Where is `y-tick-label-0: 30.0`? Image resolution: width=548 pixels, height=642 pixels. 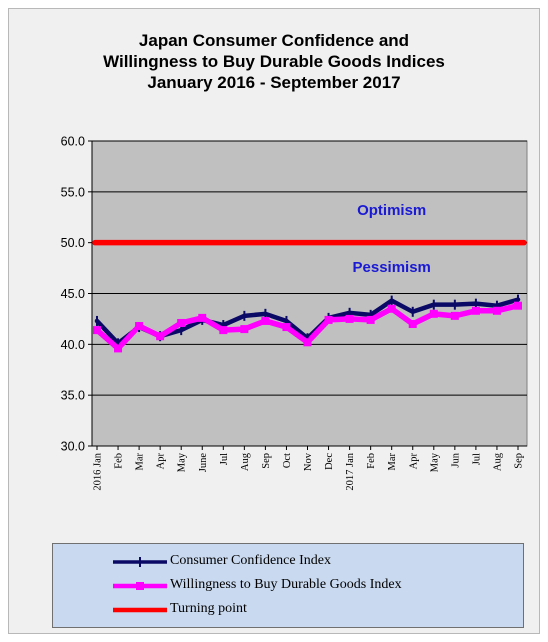 y-tick-label-0: 30.0 is located at coordinates (73, 447).